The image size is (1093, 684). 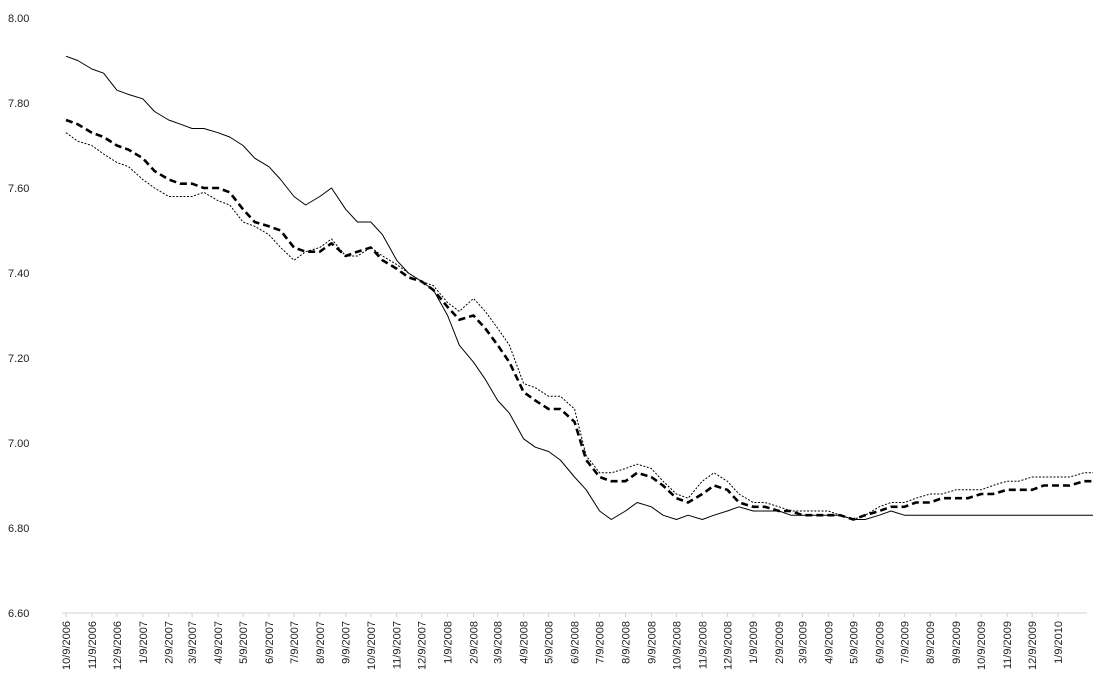 I want to click on x-tick-label: 10/9/2006, so click(x=67, y=645).